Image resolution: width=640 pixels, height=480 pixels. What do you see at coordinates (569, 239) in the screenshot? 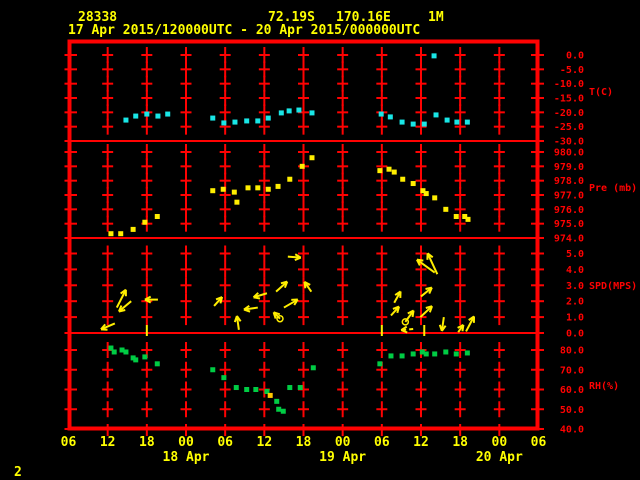
I see `pressure-tick-label: 974.0` at bounding box center [569, 239].